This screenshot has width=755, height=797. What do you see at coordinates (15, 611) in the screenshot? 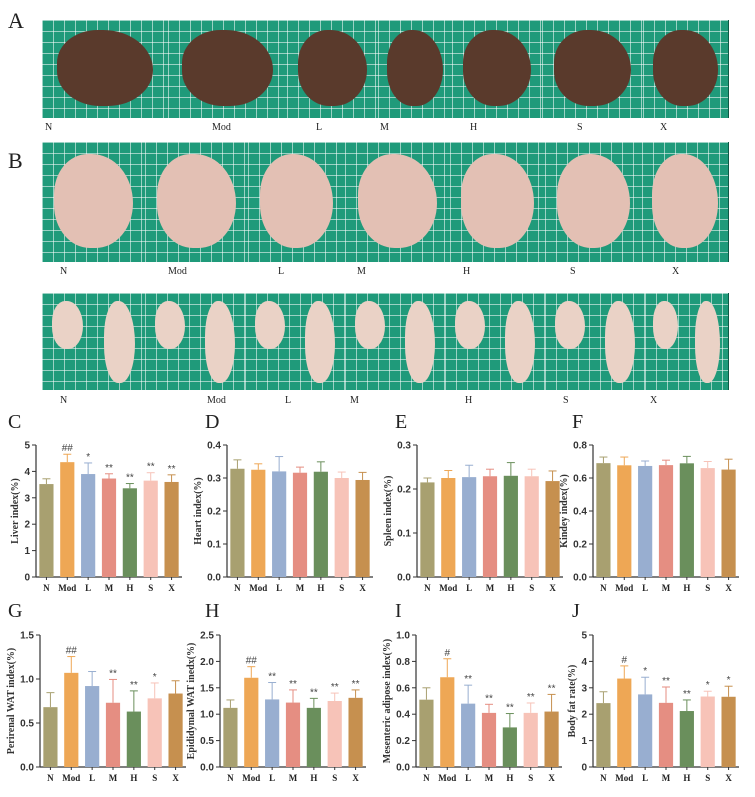
I see `panel-letter: G` at bounding box center [15, 611].